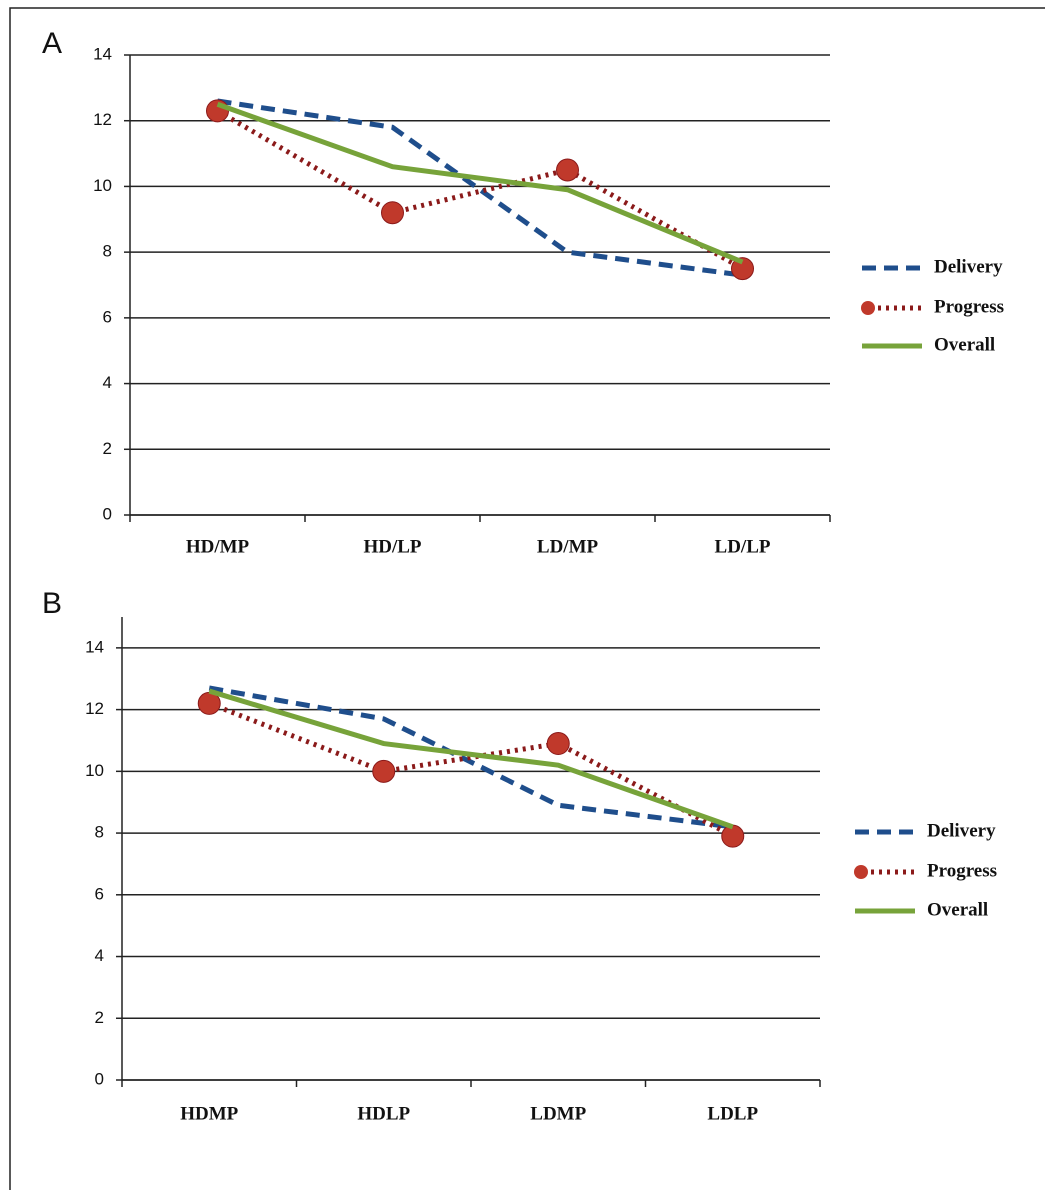 This screenshot has width=1045, height=1190. Describe the element at coordinates (392, 546) in the screenshot. I see `x-tick-label: HD/LP` at that location.